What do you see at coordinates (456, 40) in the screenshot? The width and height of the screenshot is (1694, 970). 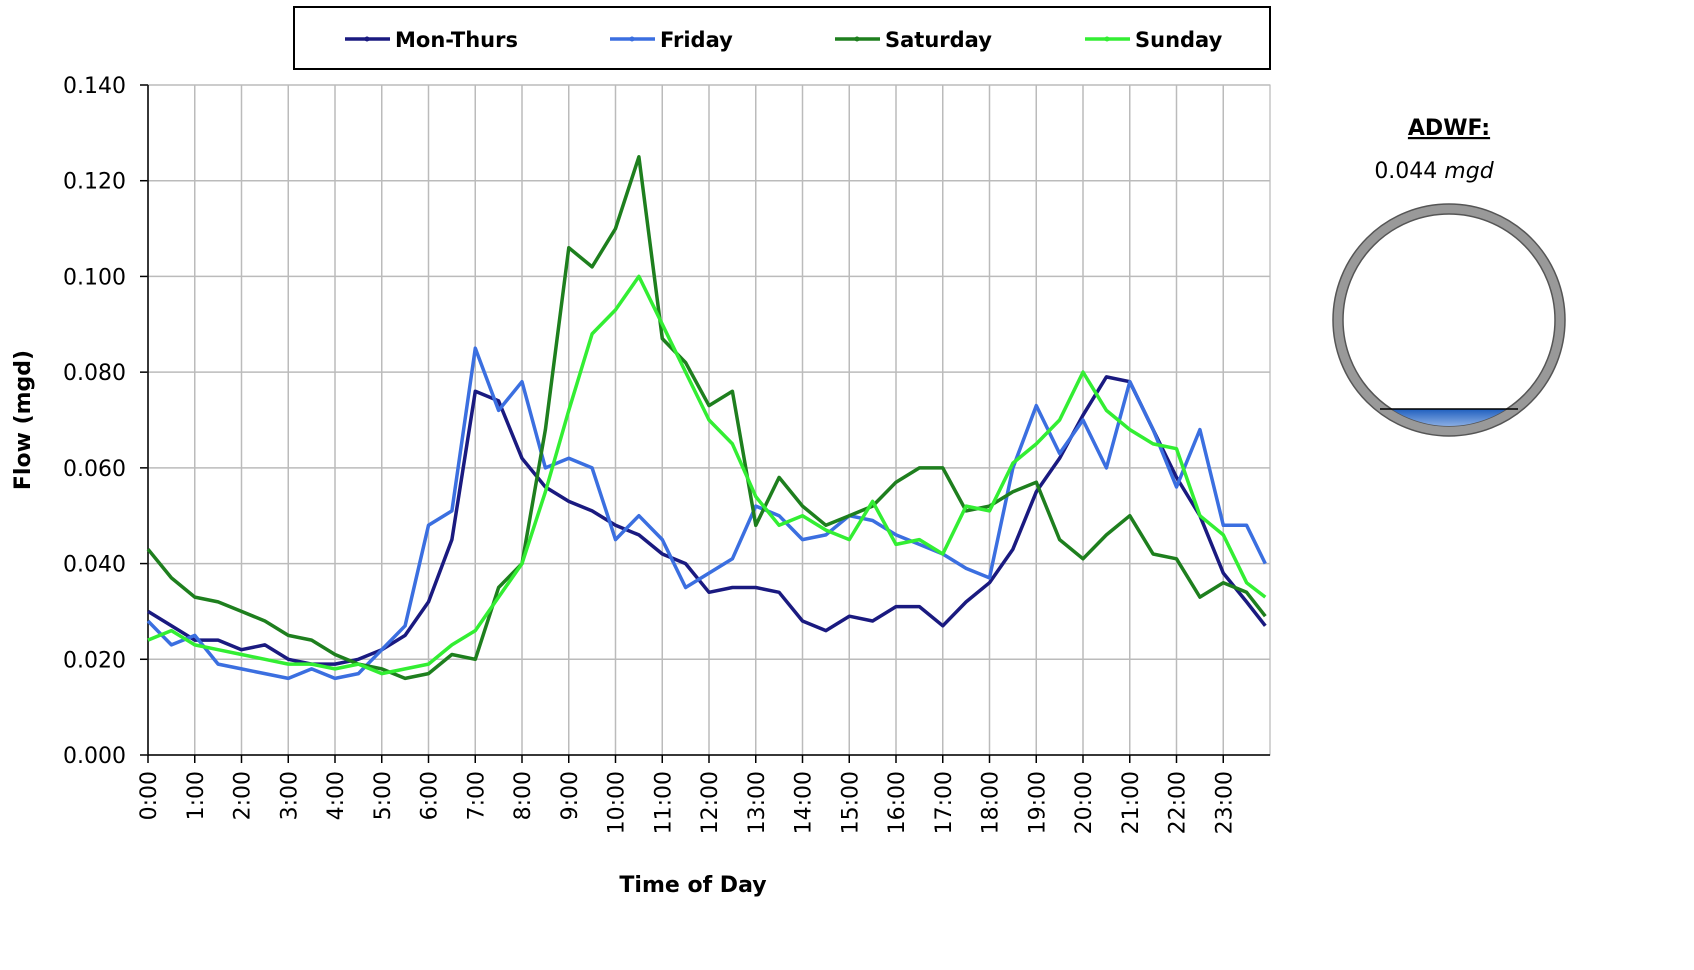 I see `legend-label: Mon-Thurs` at bounding box center [456, 40].